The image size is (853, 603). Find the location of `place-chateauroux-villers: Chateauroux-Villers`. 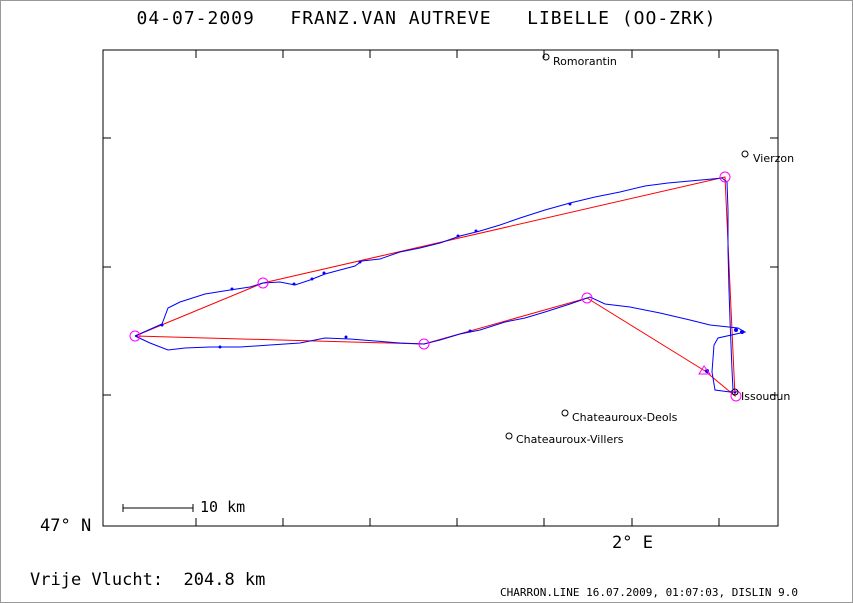

place-chateauroux-villers: Chateauroux-Villers is located at coordinates (570, 439).